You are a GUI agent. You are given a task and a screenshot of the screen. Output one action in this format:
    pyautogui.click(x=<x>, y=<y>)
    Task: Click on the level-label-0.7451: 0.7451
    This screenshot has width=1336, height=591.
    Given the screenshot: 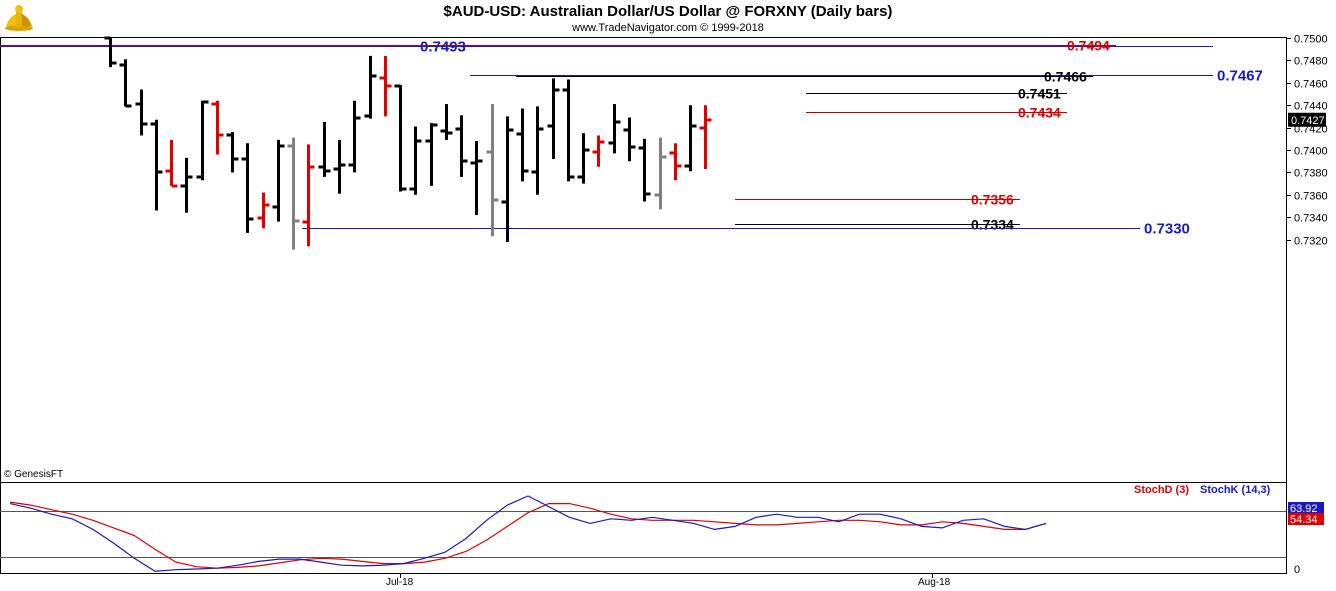 What is the action you would take?
    pyautogui.click(x=1039, y=94)
    